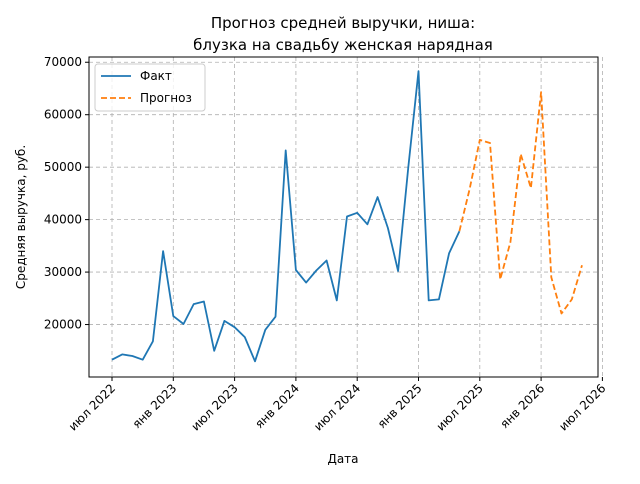 The width and height of the screenshot is (640, 484). Describe the element at coordinates (400, 406) in the screenshot. I see `x-tick-label: янв 2025` at that location.